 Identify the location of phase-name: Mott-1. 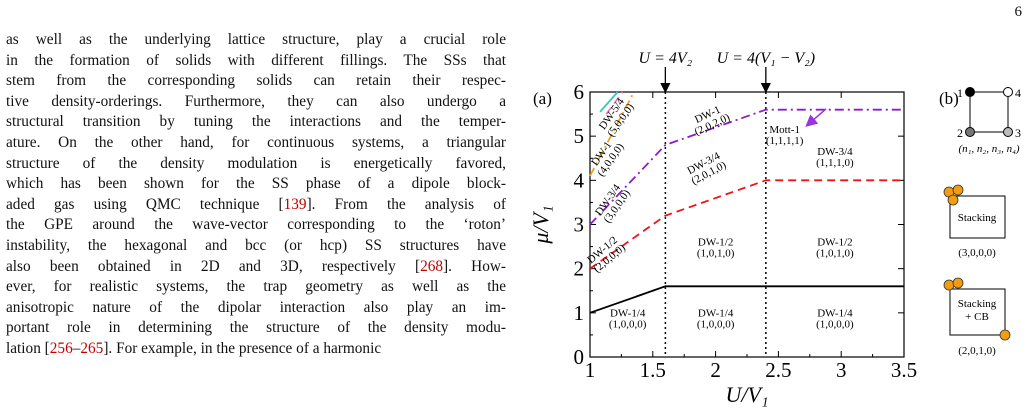
(784, 130).